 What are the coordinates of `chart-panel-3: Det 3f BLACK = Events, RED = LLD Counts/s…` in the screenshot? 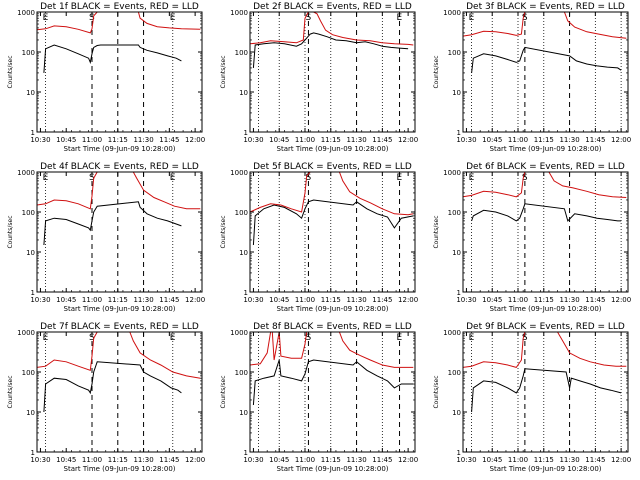 It's located at (532, 77).